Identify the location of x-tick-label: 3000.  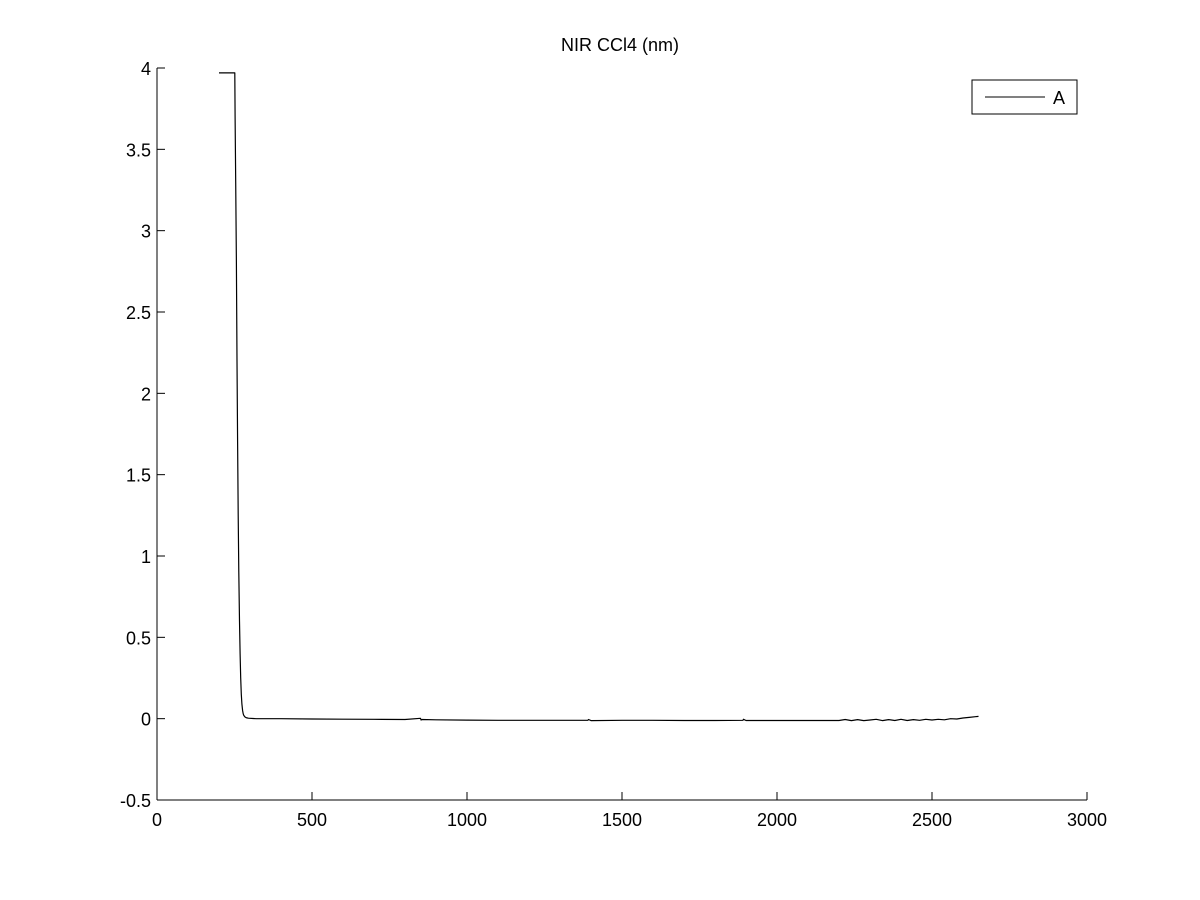
(1087, 820).